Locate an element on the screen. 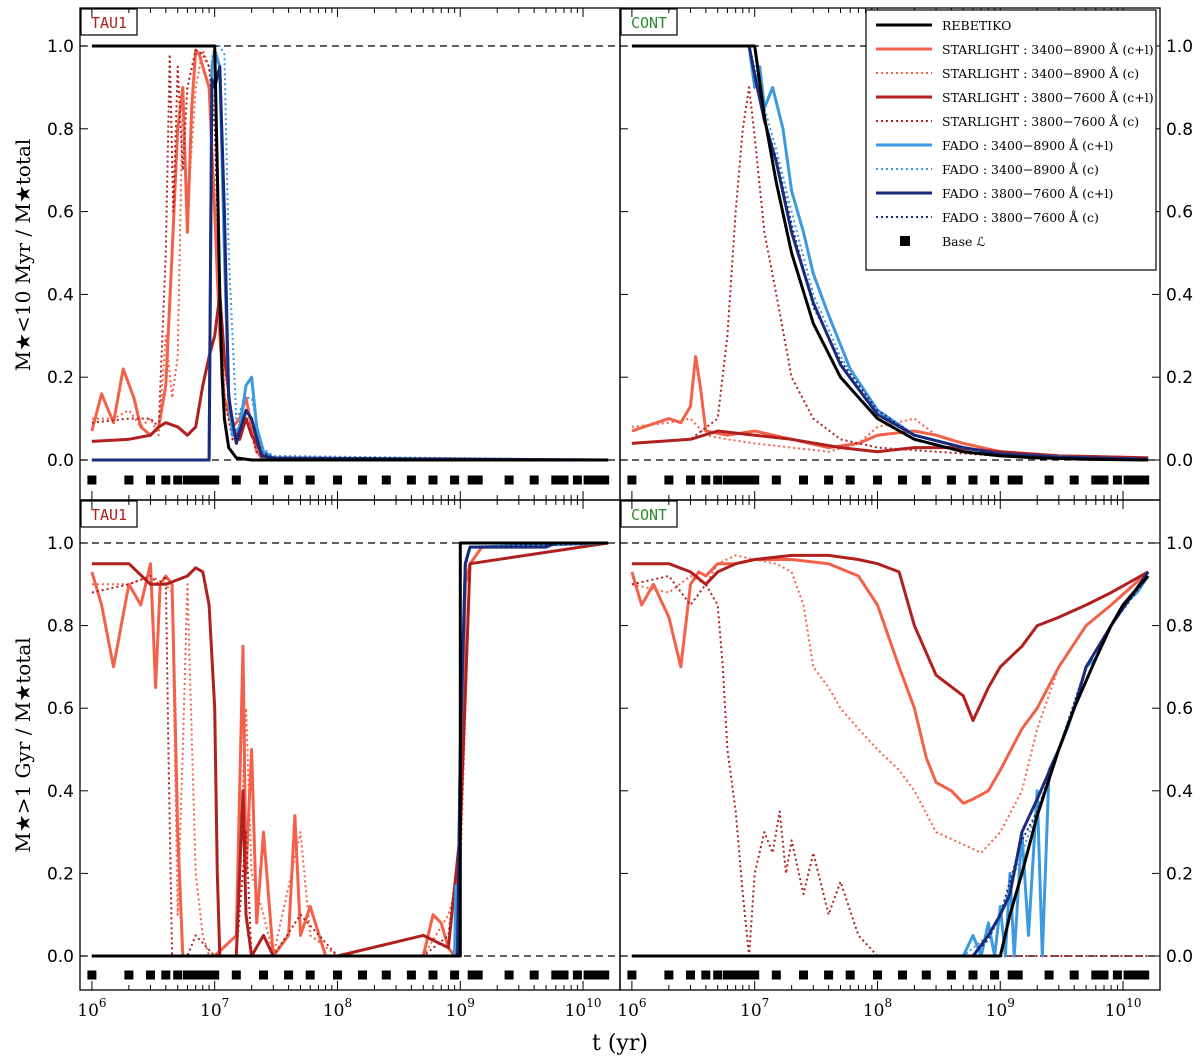 The image size is (1200, 1060). legend-label: FADO : 3400−8900 Å (c+l) is located at coordinates (1027, 145).